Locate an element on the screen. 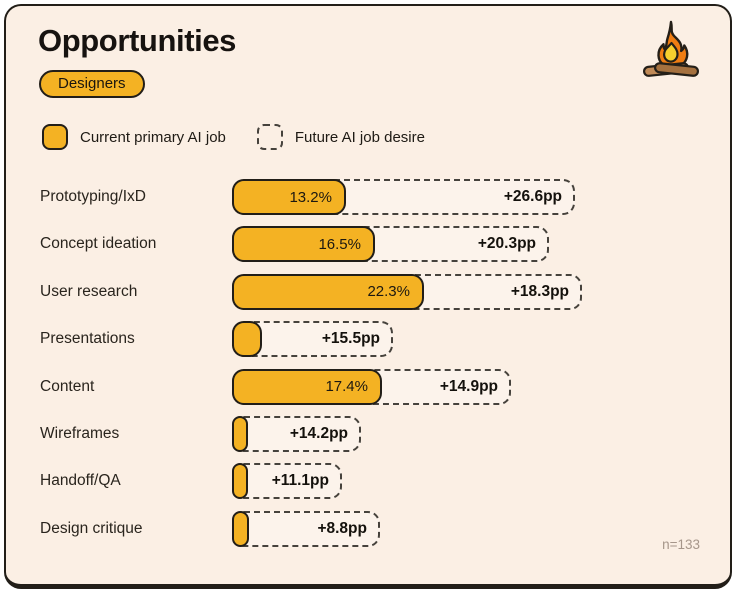 The width and height of the screenshot is (736, 592). chart-row: Prototyping/IxD +26.6pp 13.2% is located at coordinates (368, 197).